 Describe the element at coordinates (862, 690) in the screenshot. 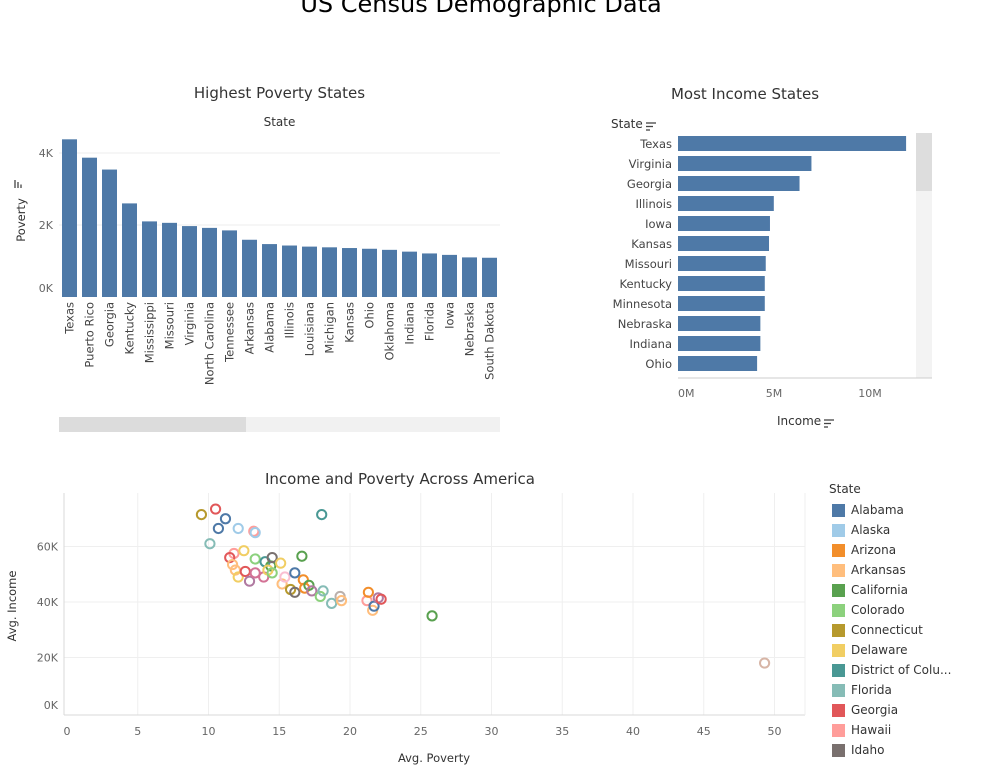

I see `legend-item: Florida` at that location.